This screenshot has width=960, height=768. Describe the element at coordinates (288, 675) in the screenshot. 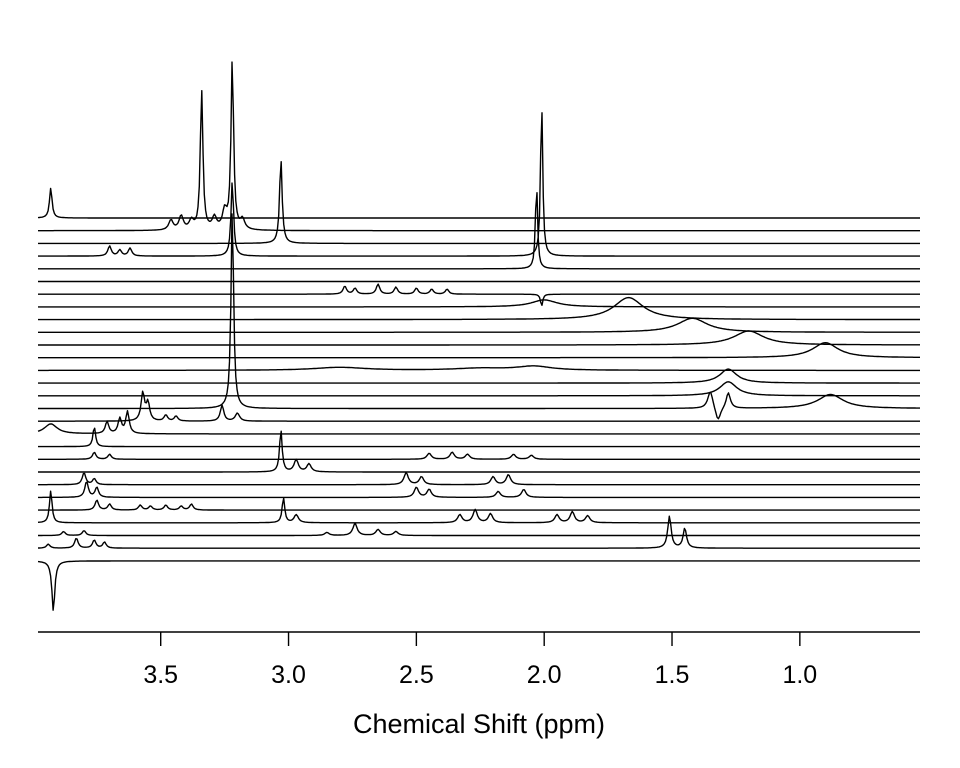

I see `x-tick-label: 3.0` at that location.